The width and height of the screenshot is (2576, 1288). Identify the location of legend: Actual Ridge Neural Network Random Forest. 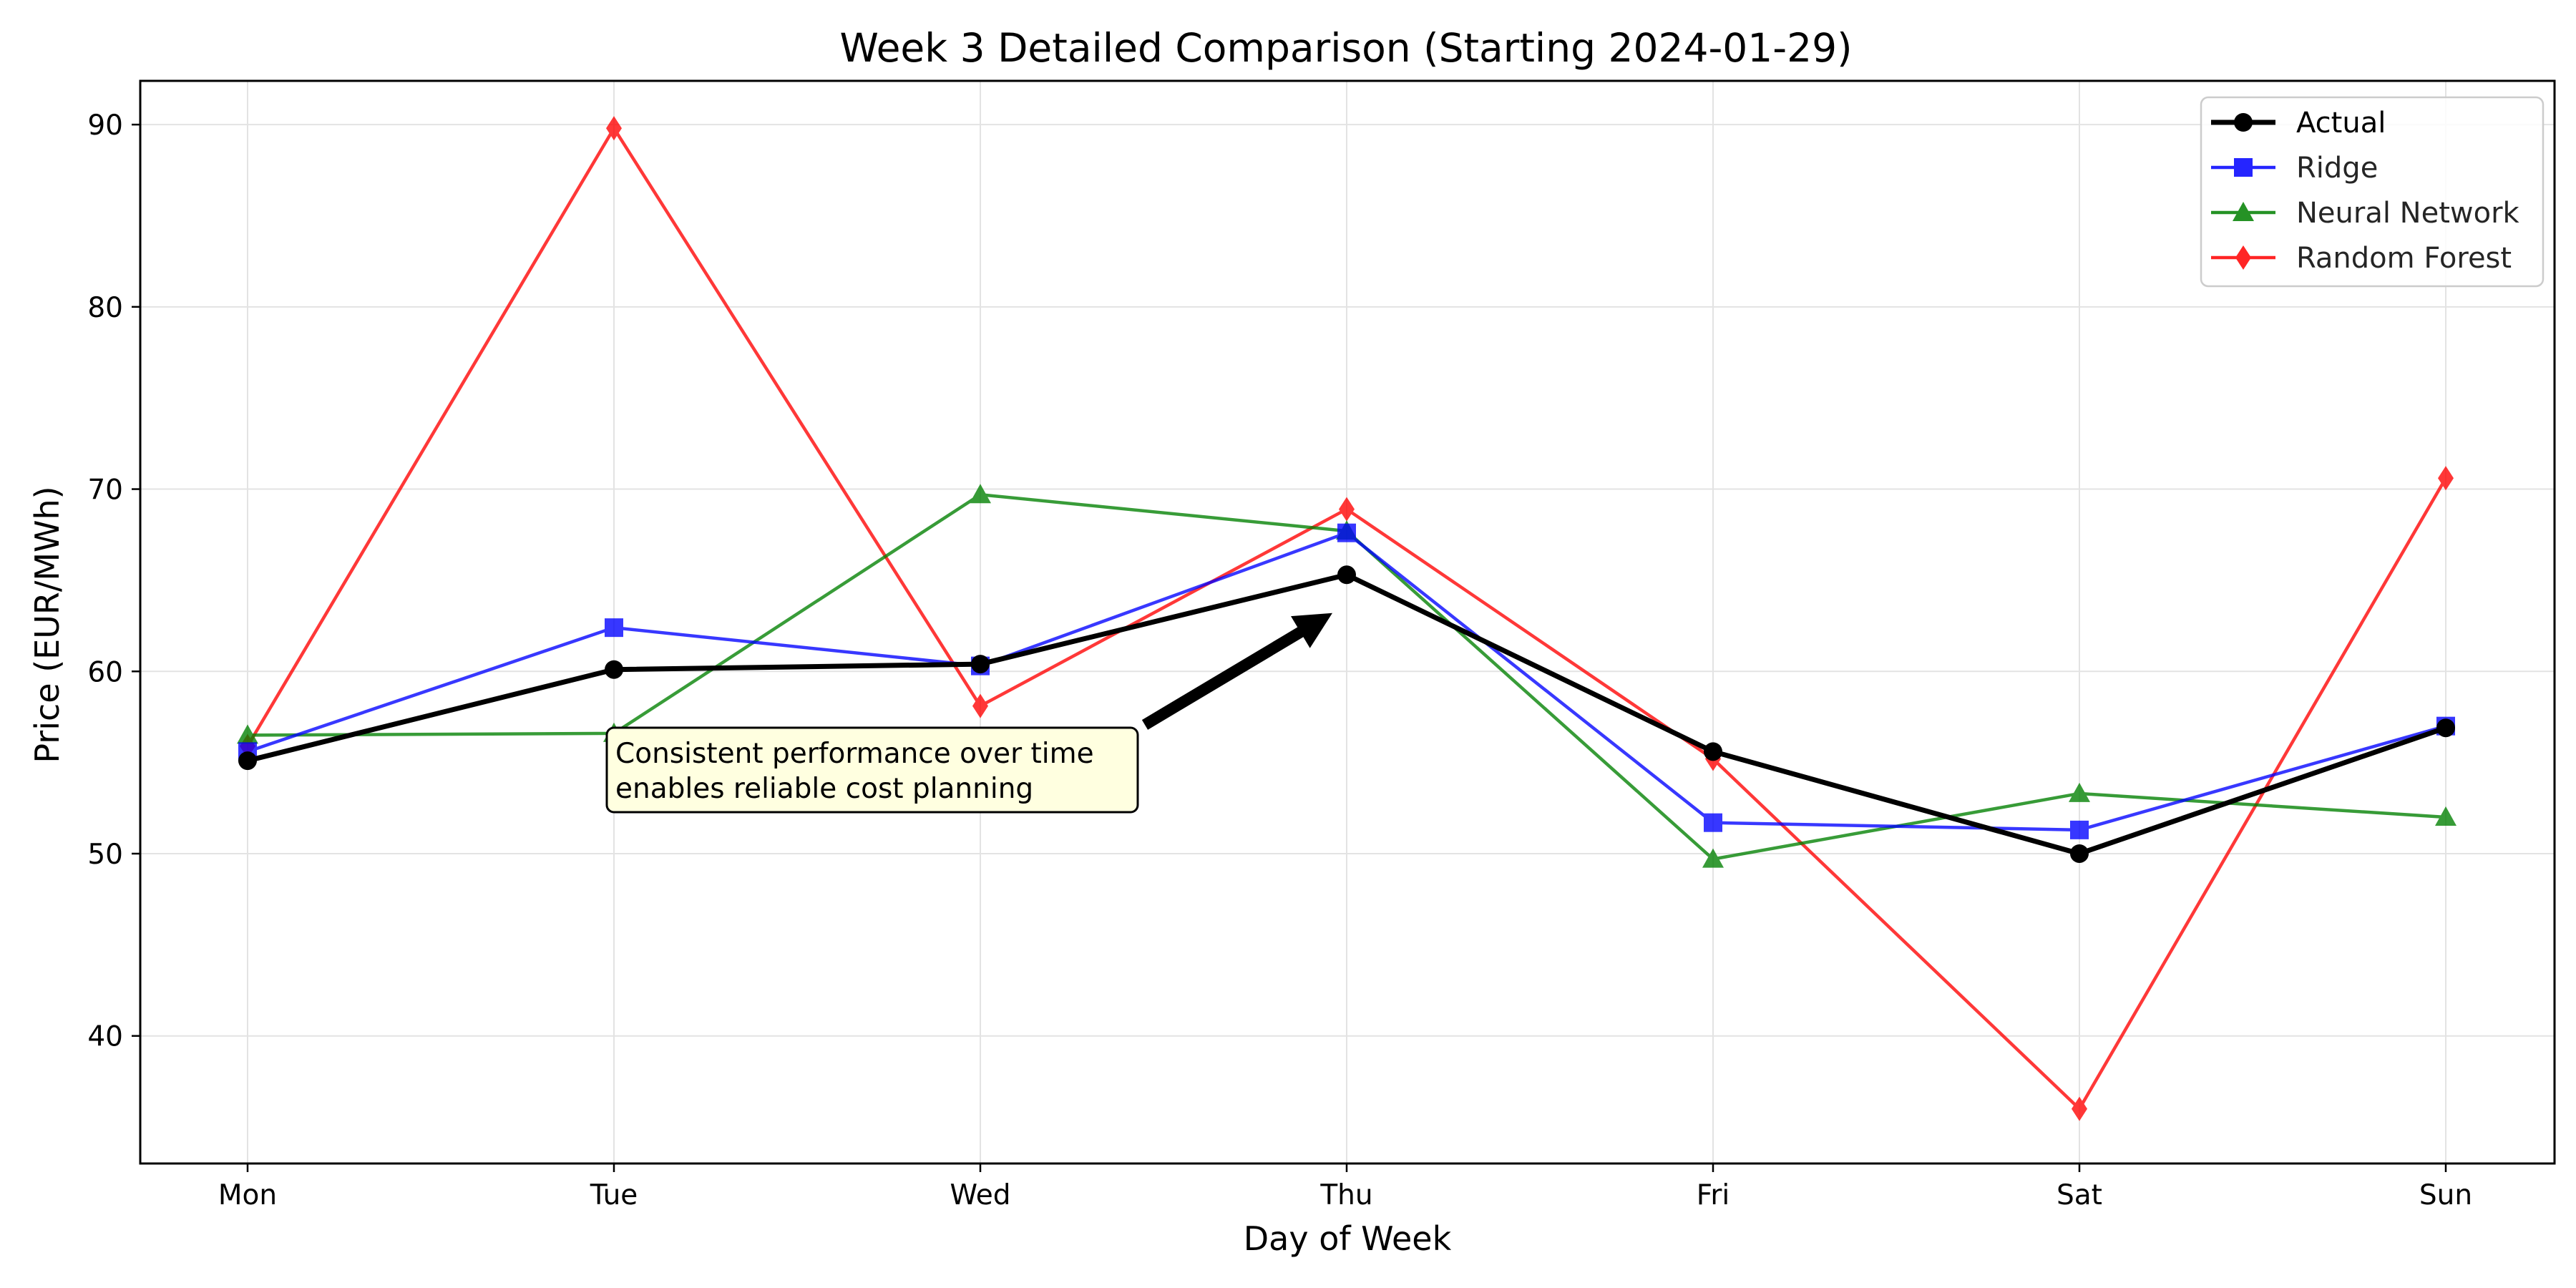
(2372, 192).